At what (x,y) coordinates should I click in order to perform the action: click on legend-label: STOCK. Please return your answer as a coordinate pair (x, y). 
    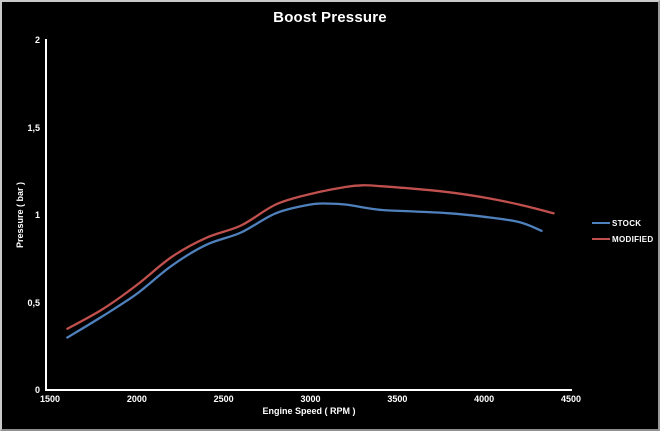
    Looking at the image, I should click on (627, 223).